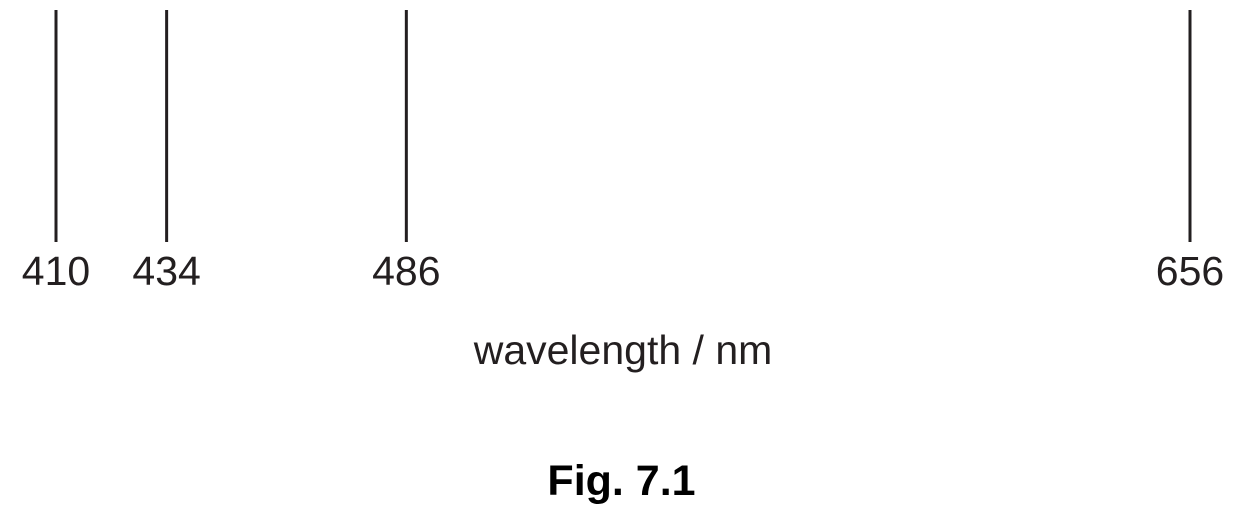 The height and width of the screenshot is (521, 1243). I want to click on figure-caption: Fig. 7.1, so click(621, 481).